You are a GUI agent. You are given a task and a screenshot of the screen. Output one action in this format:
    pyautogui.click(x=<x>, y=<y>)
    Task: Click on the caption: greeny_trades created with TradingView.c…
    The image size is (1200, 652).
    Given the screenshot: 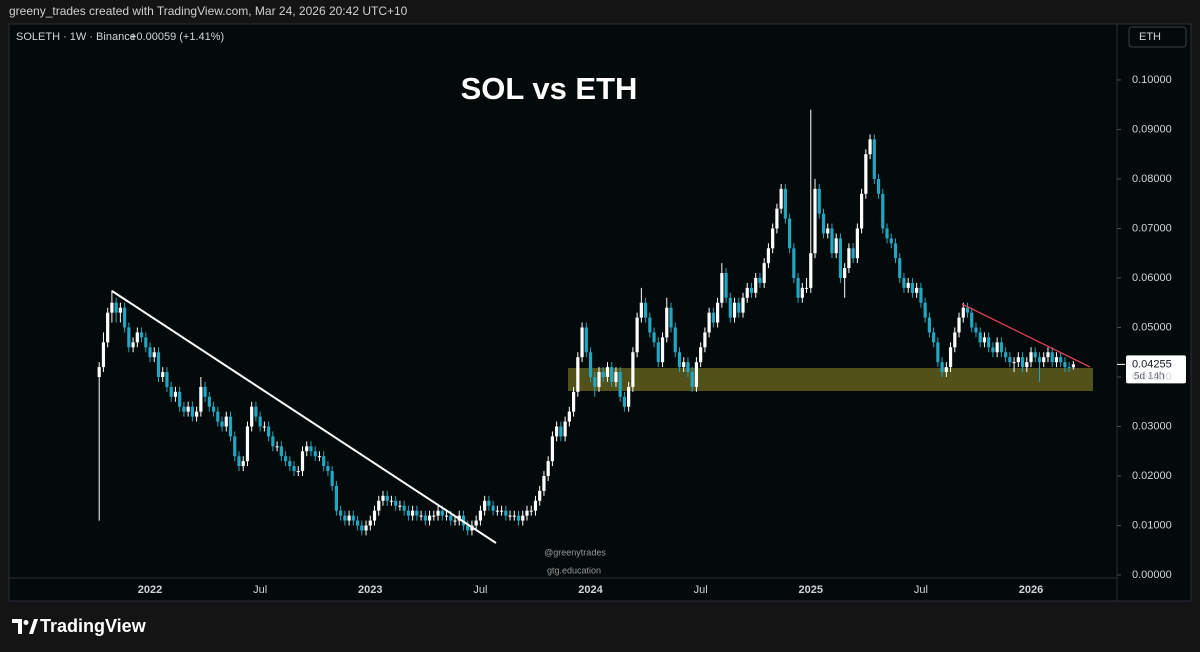 What is the action you would take?
    pyautogui.click(x=208, y=11)
    